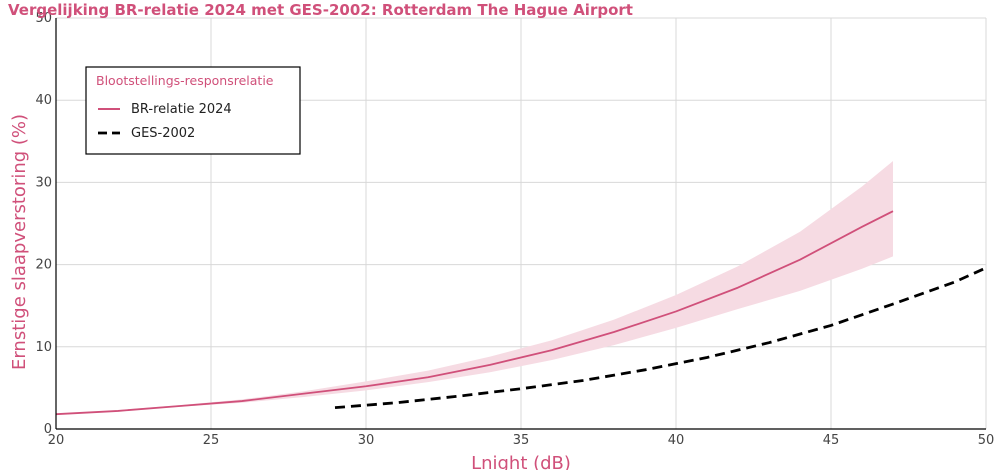 The width and height of the screenshot is (996, 470). I want to click on legend-title: Blootstellings-responsrelatie, so click(185, 80).